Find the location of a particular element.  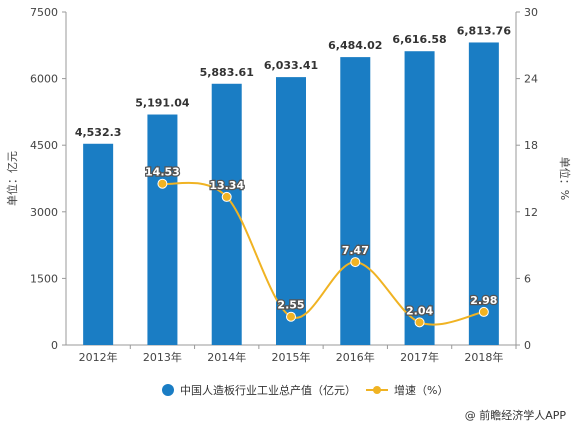

source-credit: @ 前瞻经济学人APP is located at coordinates (516, 415).